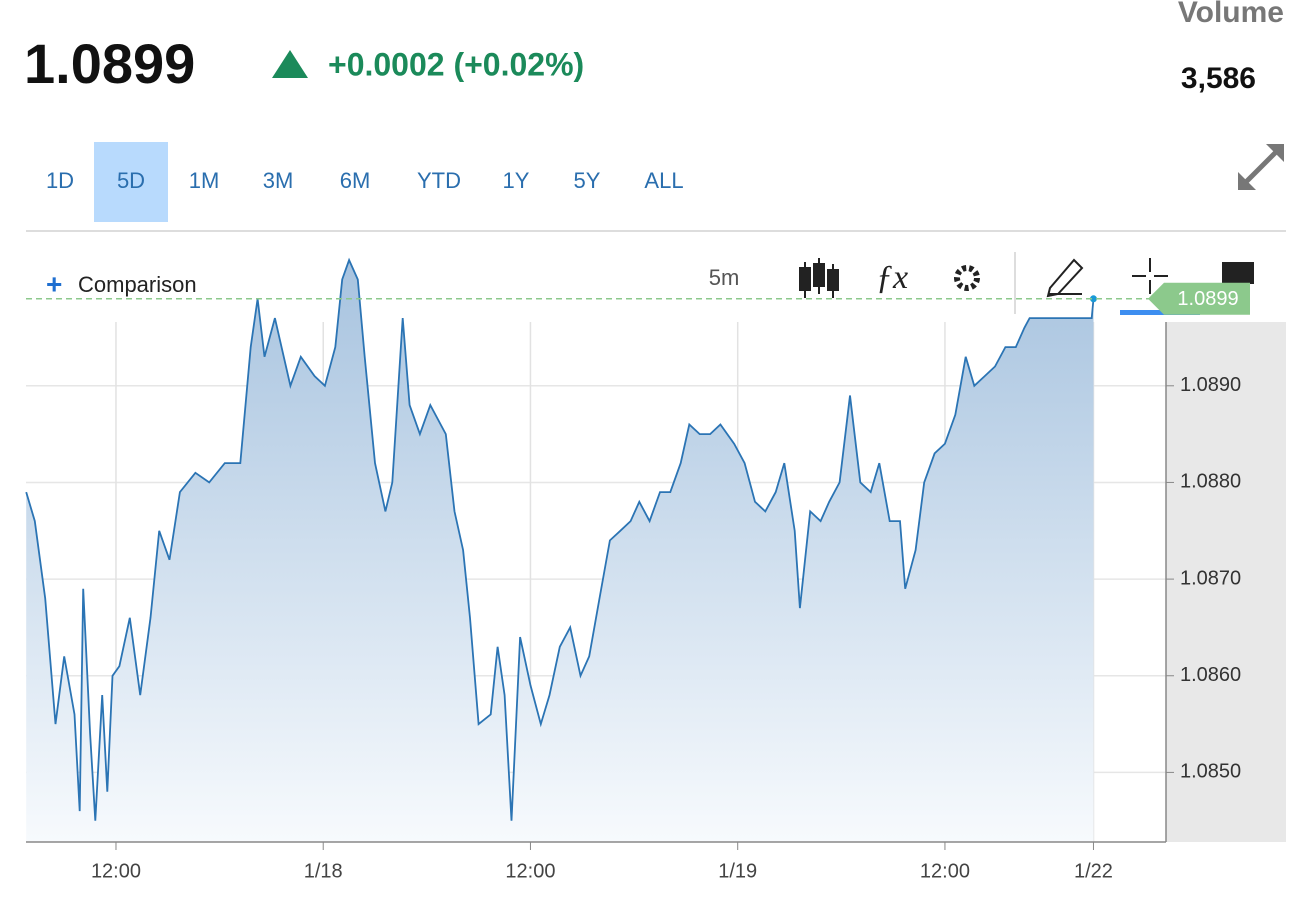 The image size is (1306, 911). What do you see at coordinates (587, 180) in the screenshot?
I see `range-tab: 5Y` at bounding box center [587, 180].